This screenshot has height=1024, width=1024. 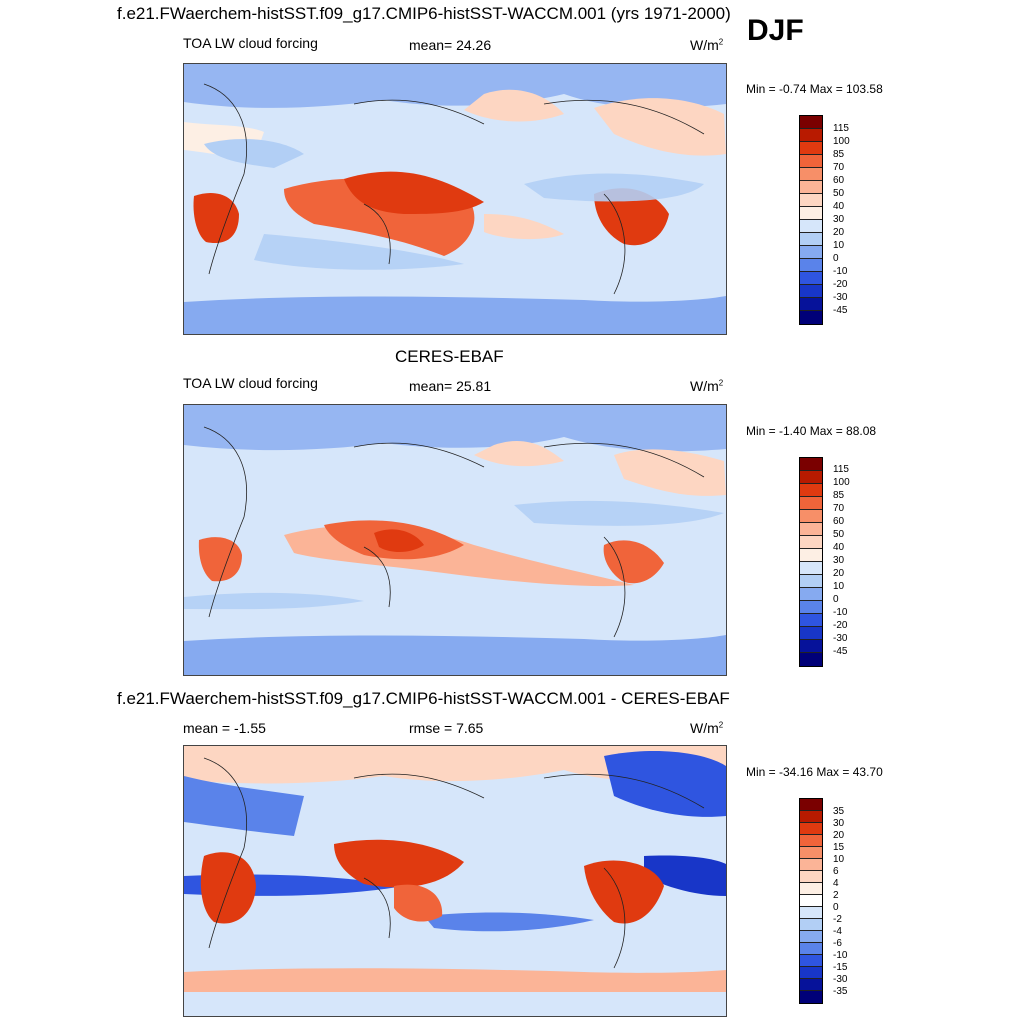 I want to click on panel1-units-label: W/m2, so click(x=707, y=45).